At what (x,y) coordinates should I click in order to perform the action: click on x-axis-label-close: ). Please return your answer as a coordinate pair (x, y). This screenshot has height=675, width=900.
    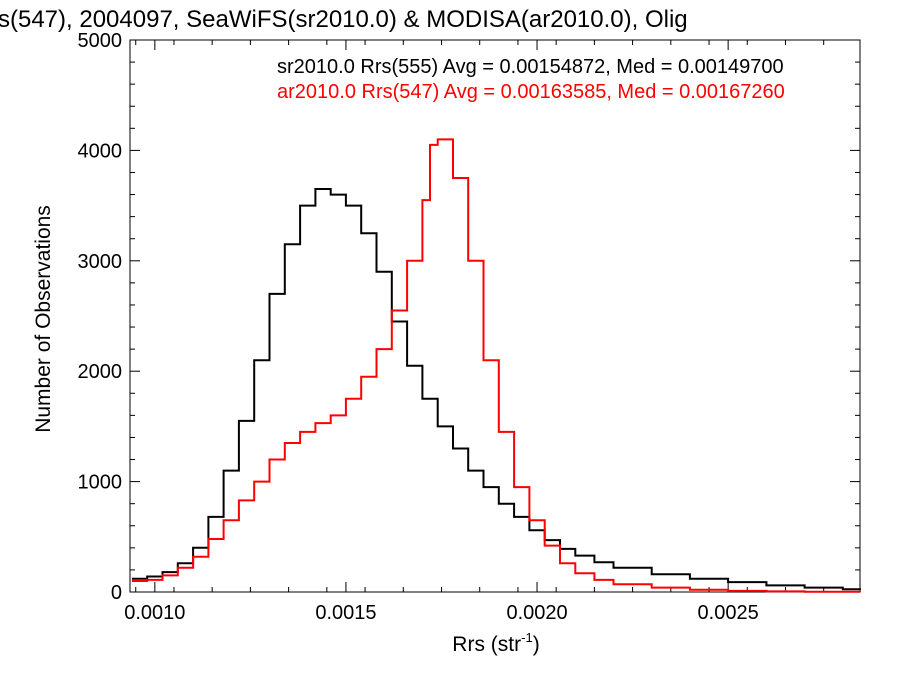
    Looking at the image, I should click on (536, 644).